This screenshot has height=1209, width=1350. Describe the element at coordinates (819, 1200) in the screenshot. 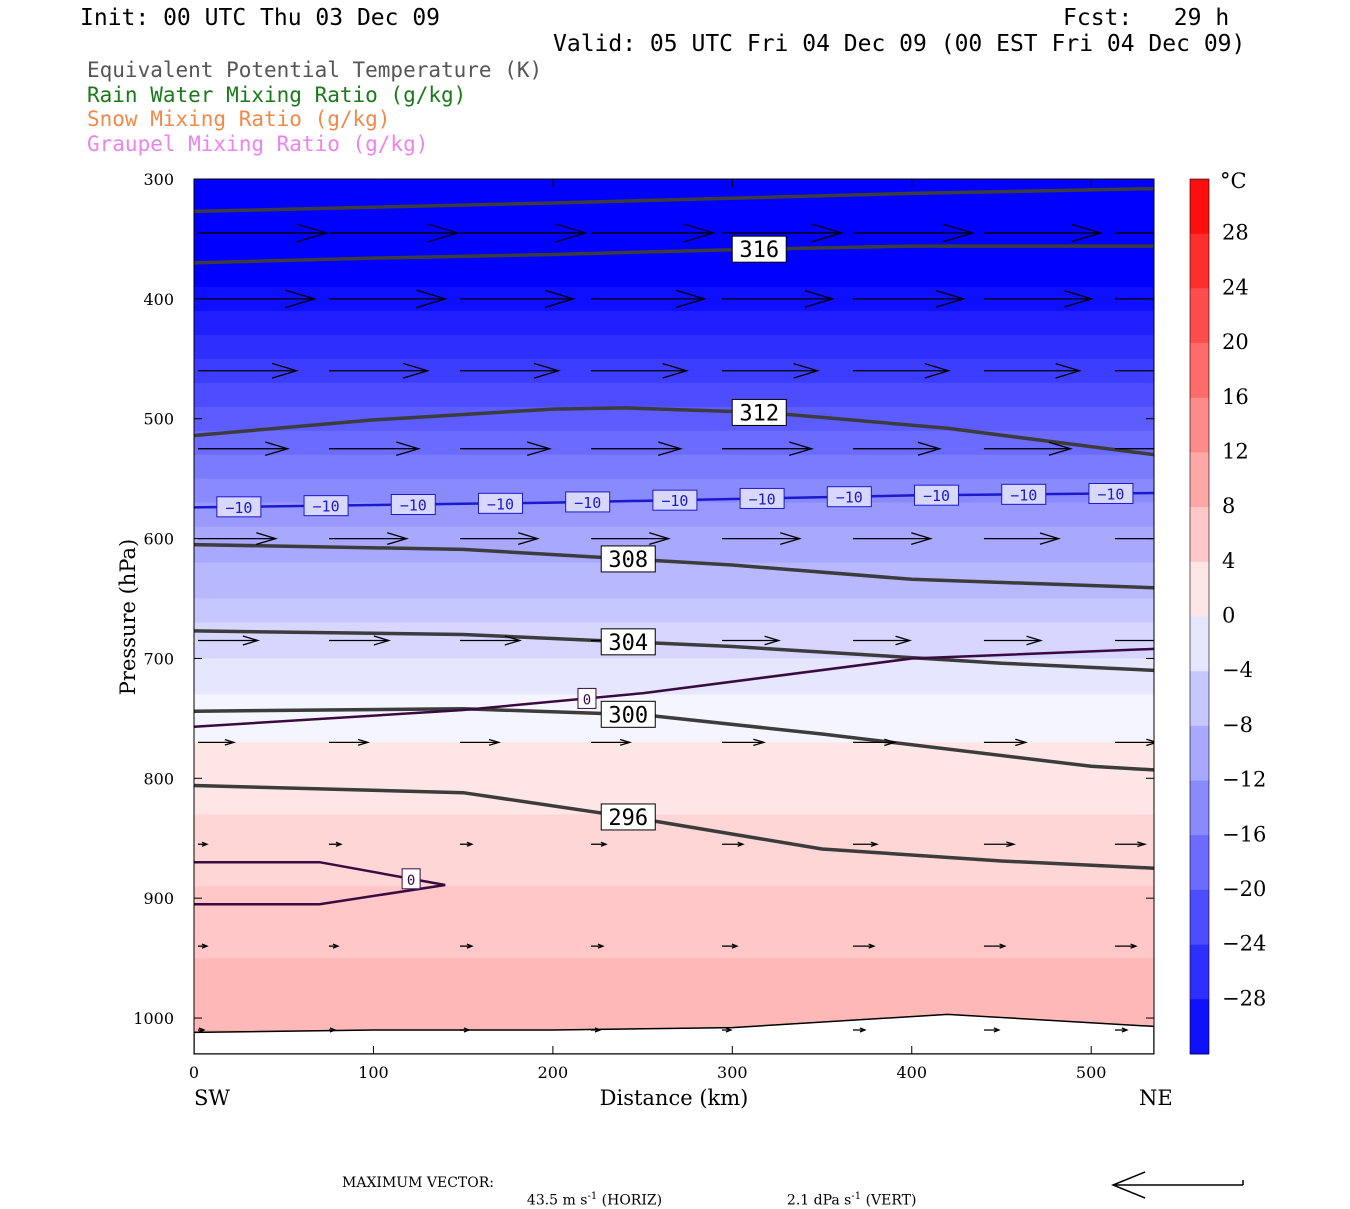

I see `vert-value: 2.1 dPa s` at that location.